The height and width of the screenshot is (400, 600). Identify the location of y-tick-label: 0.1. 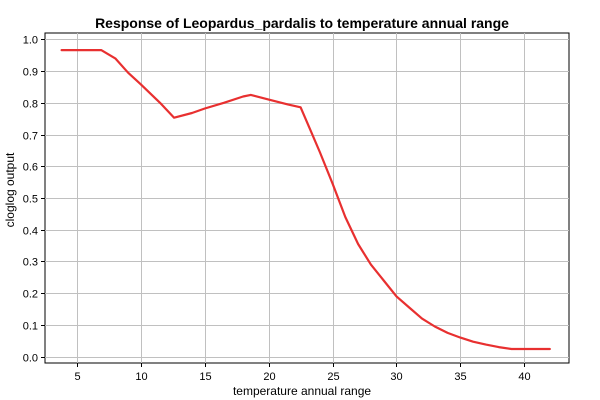
(30, 327).